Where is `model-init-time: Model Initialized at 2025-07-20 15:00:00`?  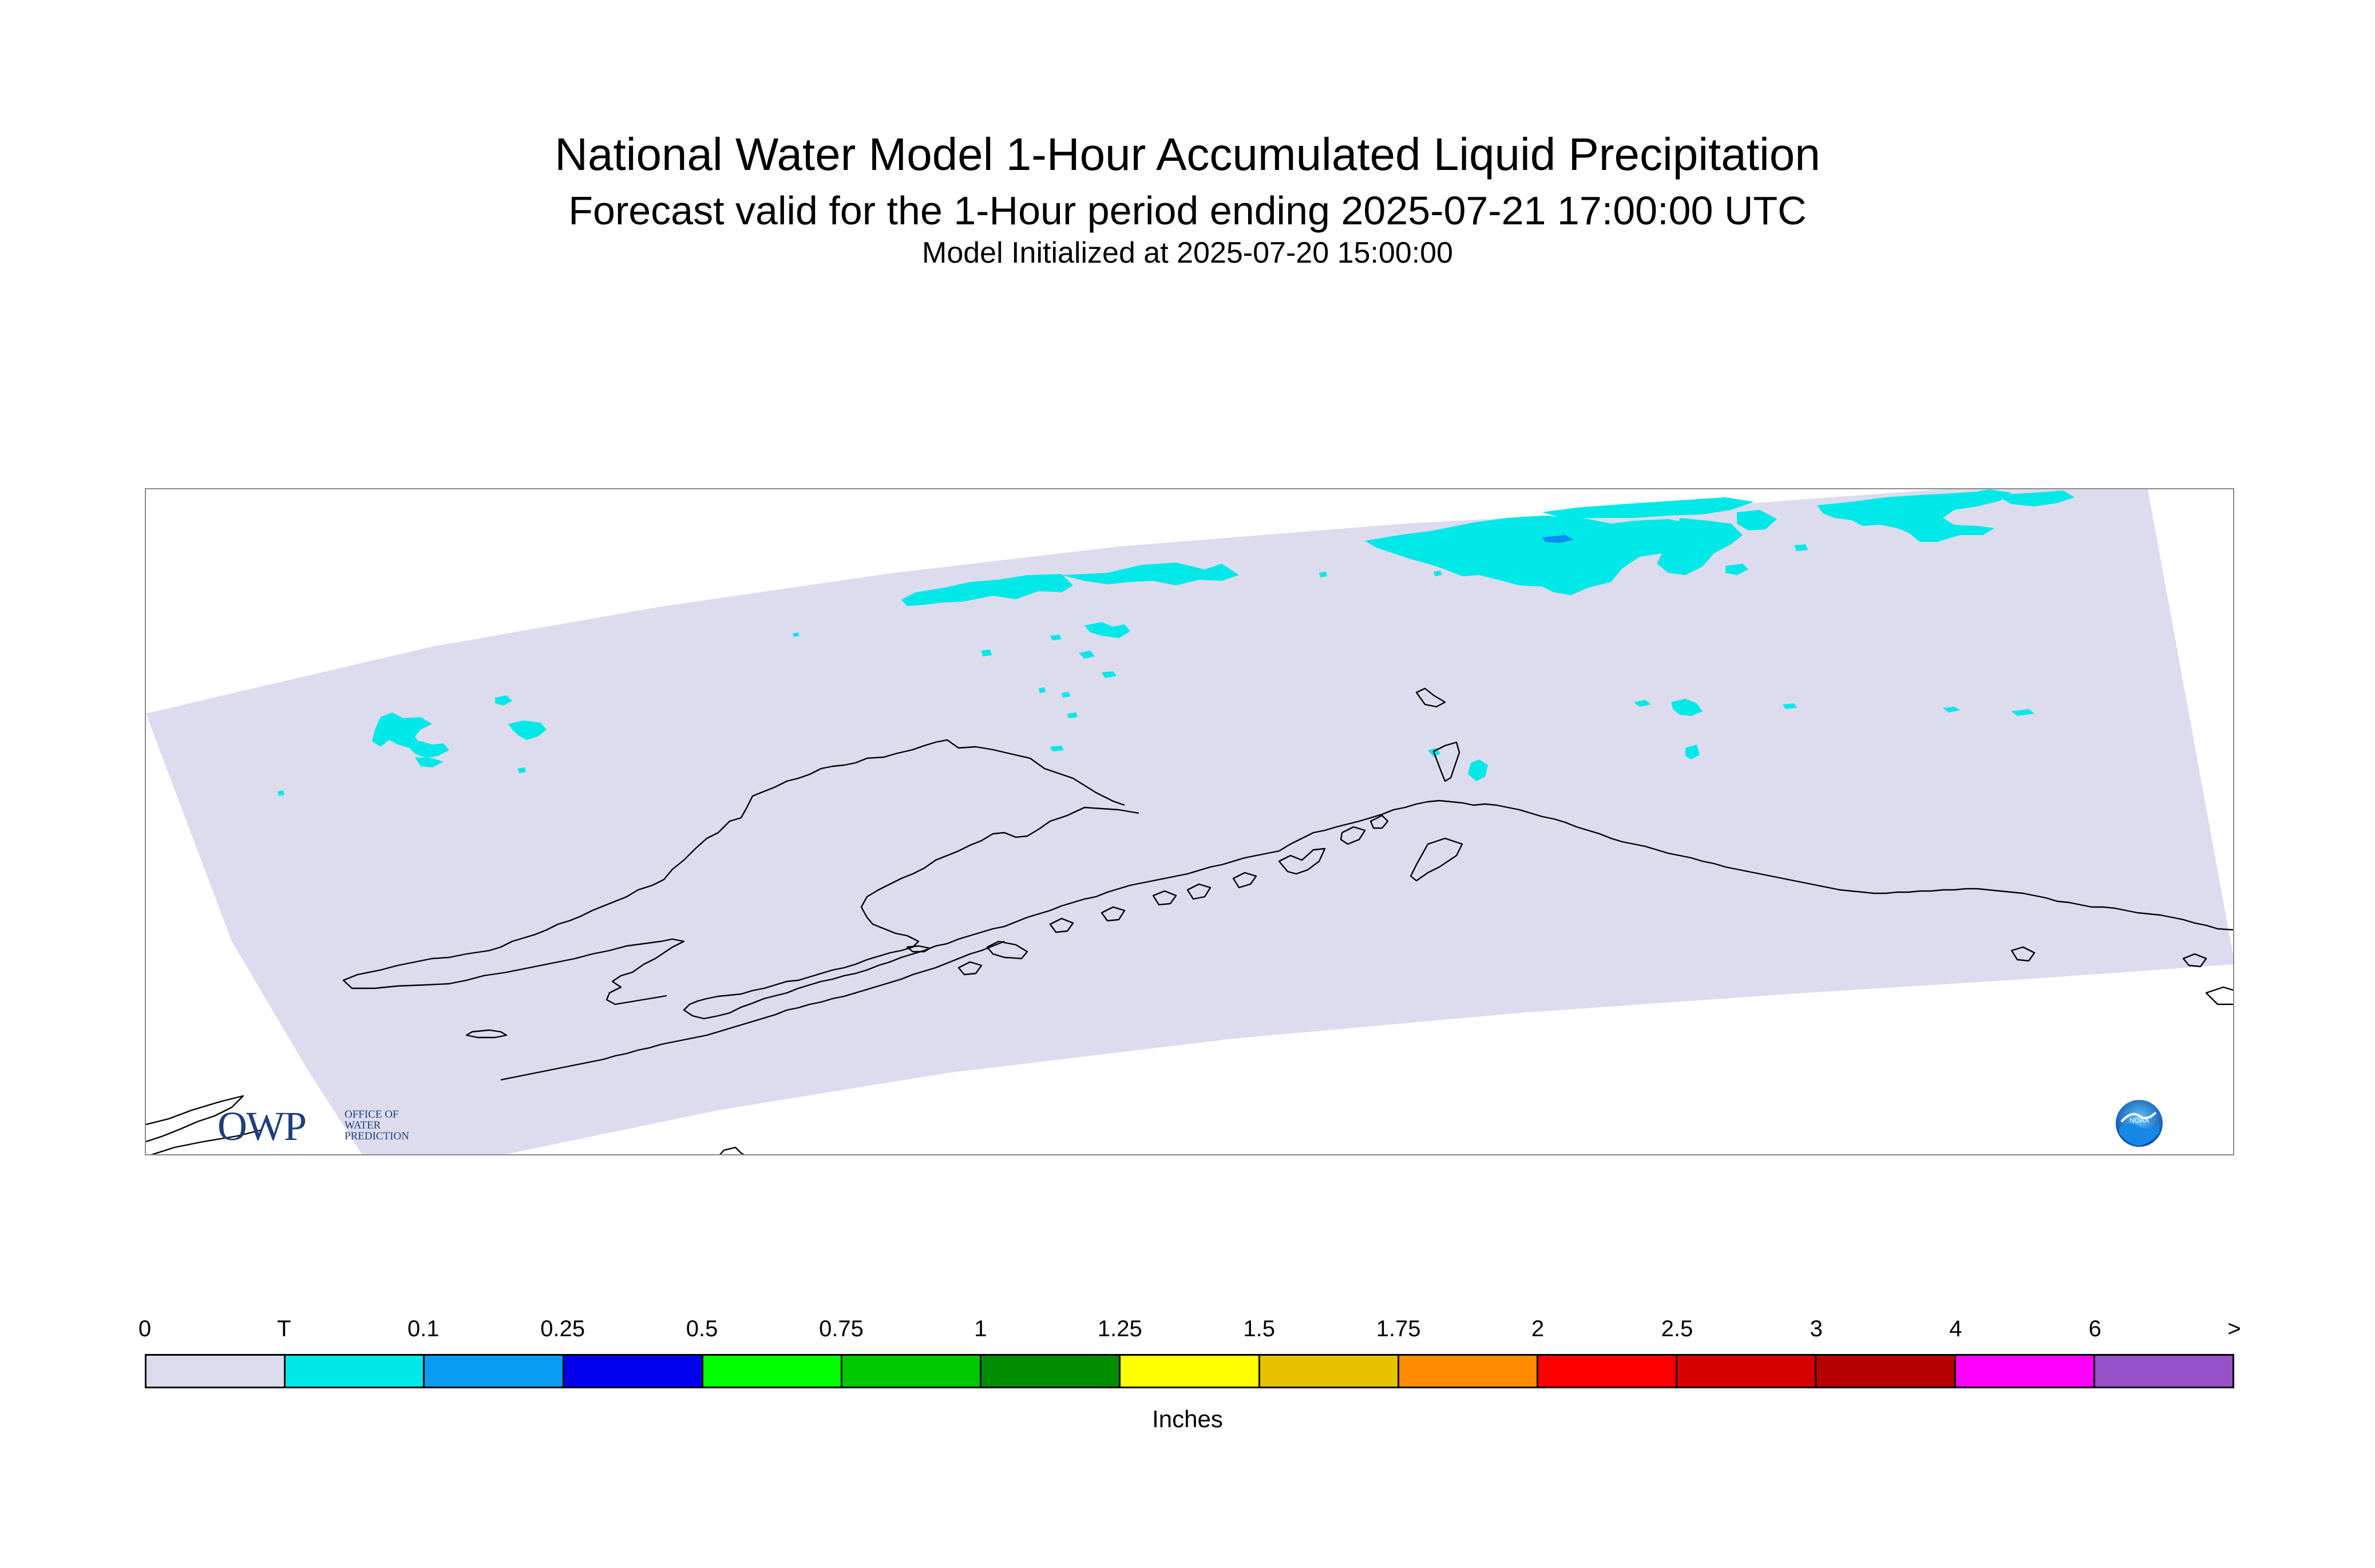 model-init-time: Model Initialized at 2025-07-20 15:00:00 is located at coordinates (1187, 253).